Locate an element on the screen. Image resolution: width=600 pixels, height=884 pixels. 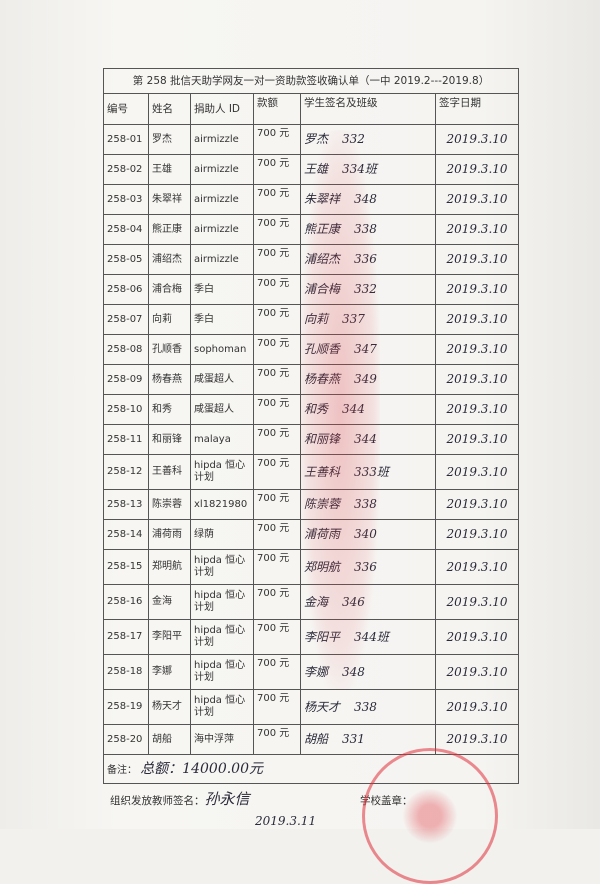
table-row: 258-10 和秀 咸蛋超人 700 元 和秀 344 2019.3.10 is located at coordinates (311, 409).